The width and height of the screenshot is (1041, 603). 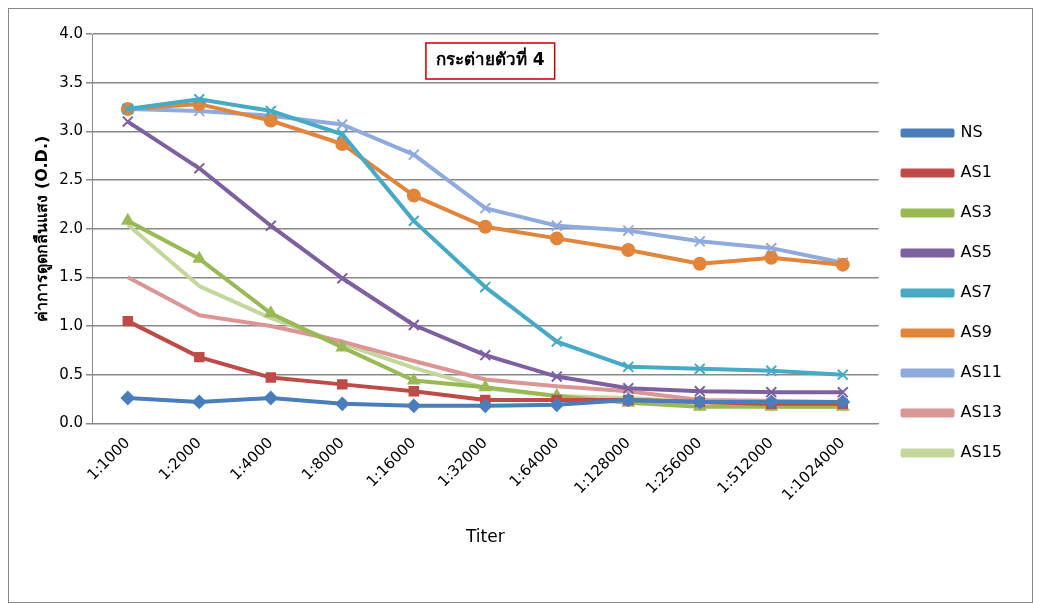 What do you see at coordinates (981, 452) in the screenshot?
I see `legend-label: AS15` at bounding box center [981, 452].